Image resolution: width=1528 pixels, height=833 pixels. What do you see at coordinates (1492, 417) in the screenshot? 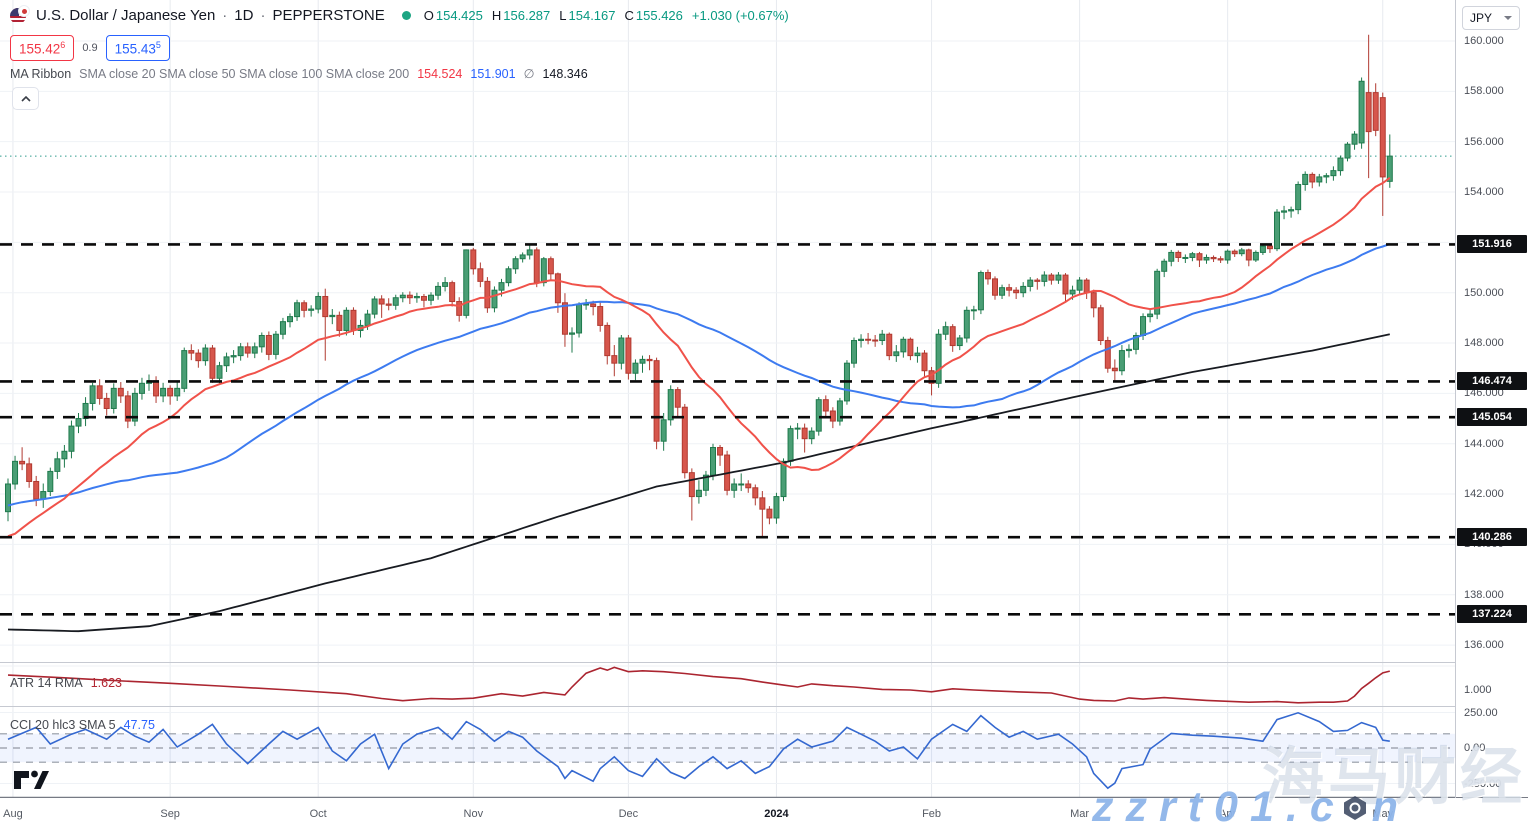
I see `price-level-tag: 145.054` at bounding box center [1492, 417].